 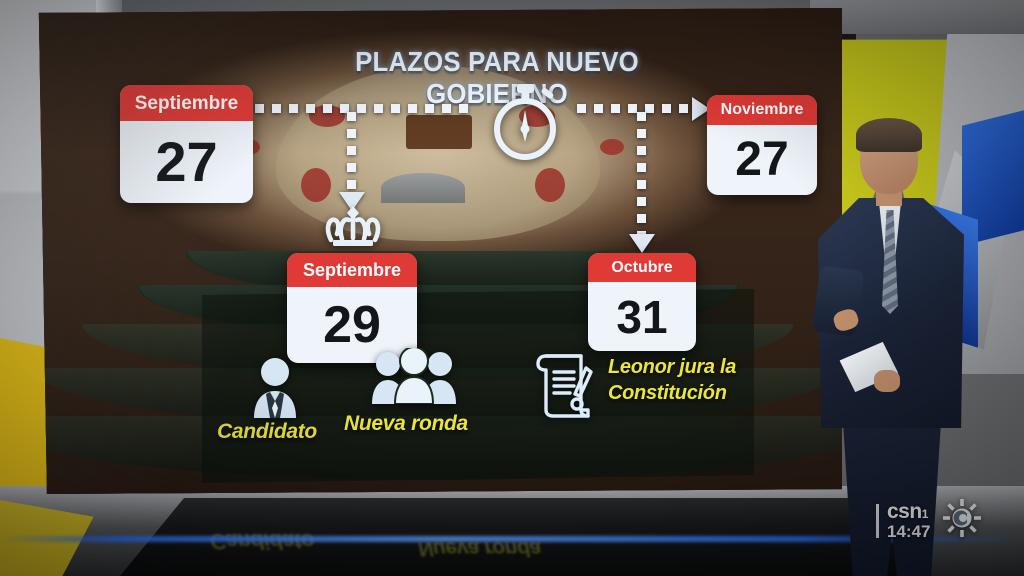 I want to click on ceiling-beam, so click(x=917, y=17).